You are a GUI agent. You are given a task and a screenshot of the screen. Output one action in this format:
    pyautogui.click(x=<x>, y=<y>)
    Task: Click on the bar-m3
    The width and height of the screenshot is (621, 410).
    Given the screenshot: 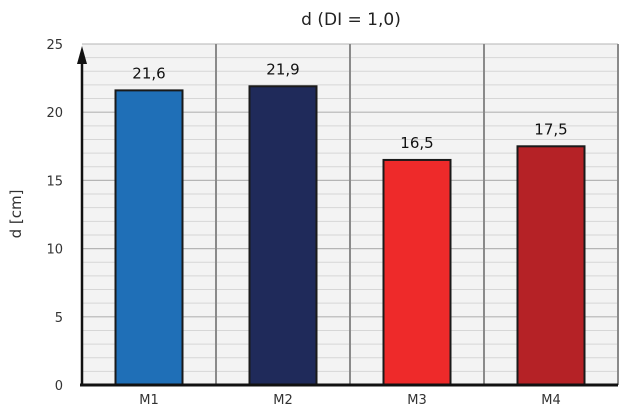 What is the action you would take?
    pyautogui.click(x=417, y=272)
    